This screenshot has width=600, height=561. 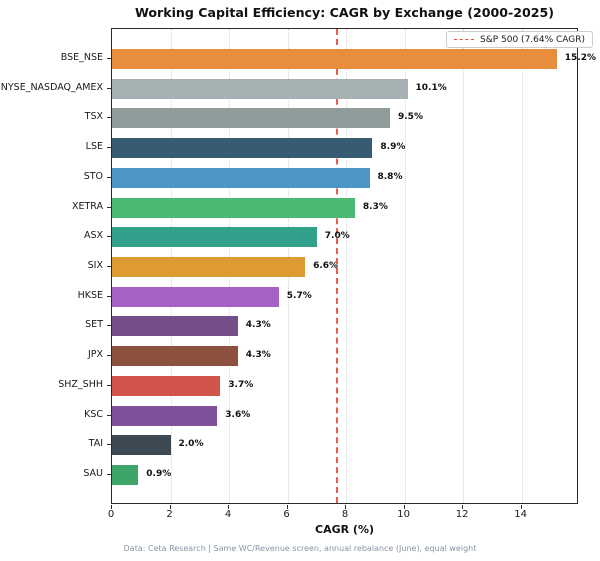 I want to click on x-tick-label: 0, so click(x=111, y=514).